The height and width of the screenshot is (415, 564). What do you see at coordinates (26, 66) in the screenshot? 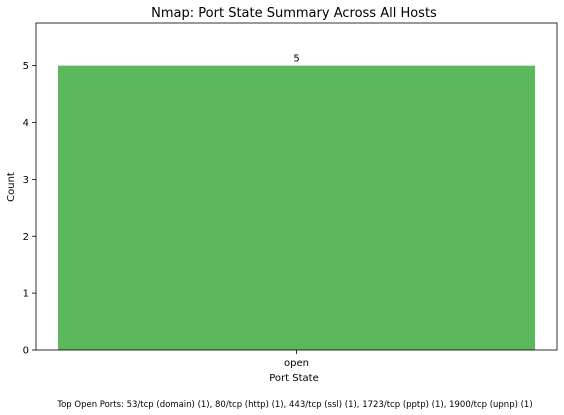
I see `y-tick-label-5: 5` at bounding box center [26, 66].